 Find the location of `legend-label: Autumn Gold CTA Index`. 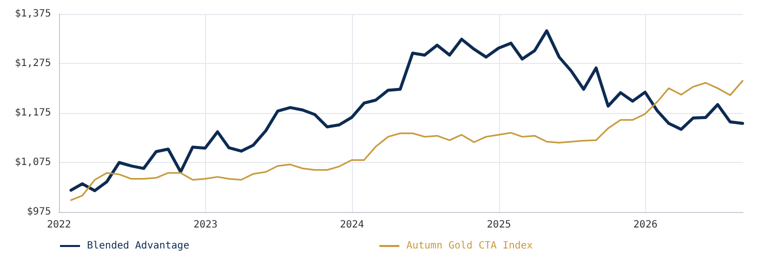

legend-label: Autumn Gold CTA Index is located at coordinates (469, 246).